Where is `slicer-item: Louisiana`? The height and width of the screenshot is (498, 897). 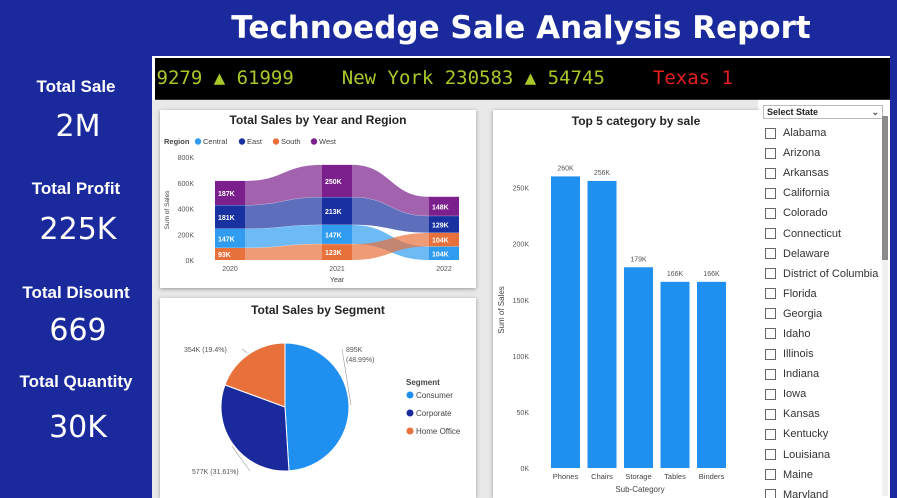
slicer-item: Louisiana is located at coordinates (825, 455).